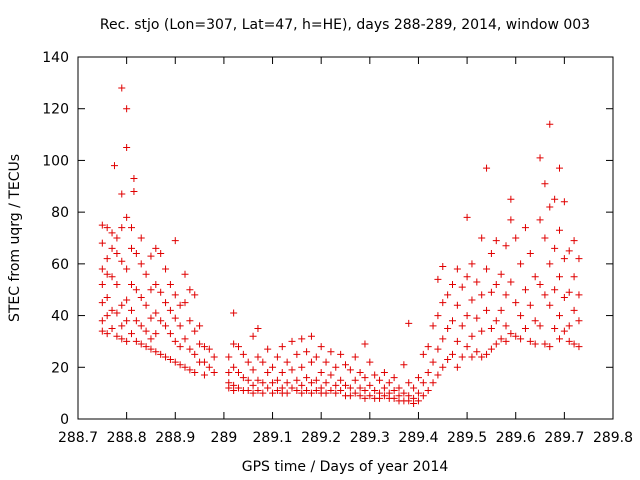 The image size is (640, 480). I want to click on x-tick-label: 289.1, so click(272, 438).